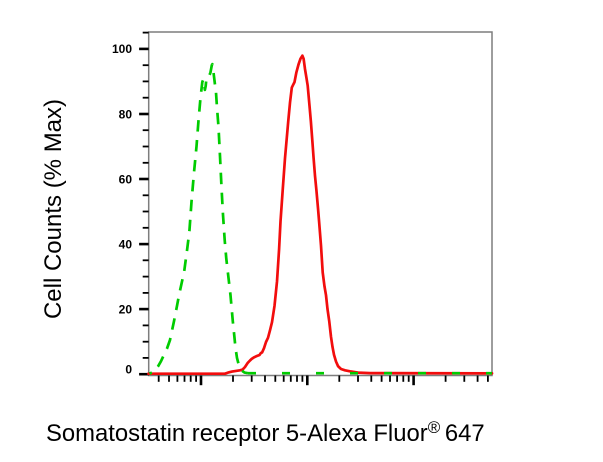  I want to click on svg-text: 40, so click(126, 244).